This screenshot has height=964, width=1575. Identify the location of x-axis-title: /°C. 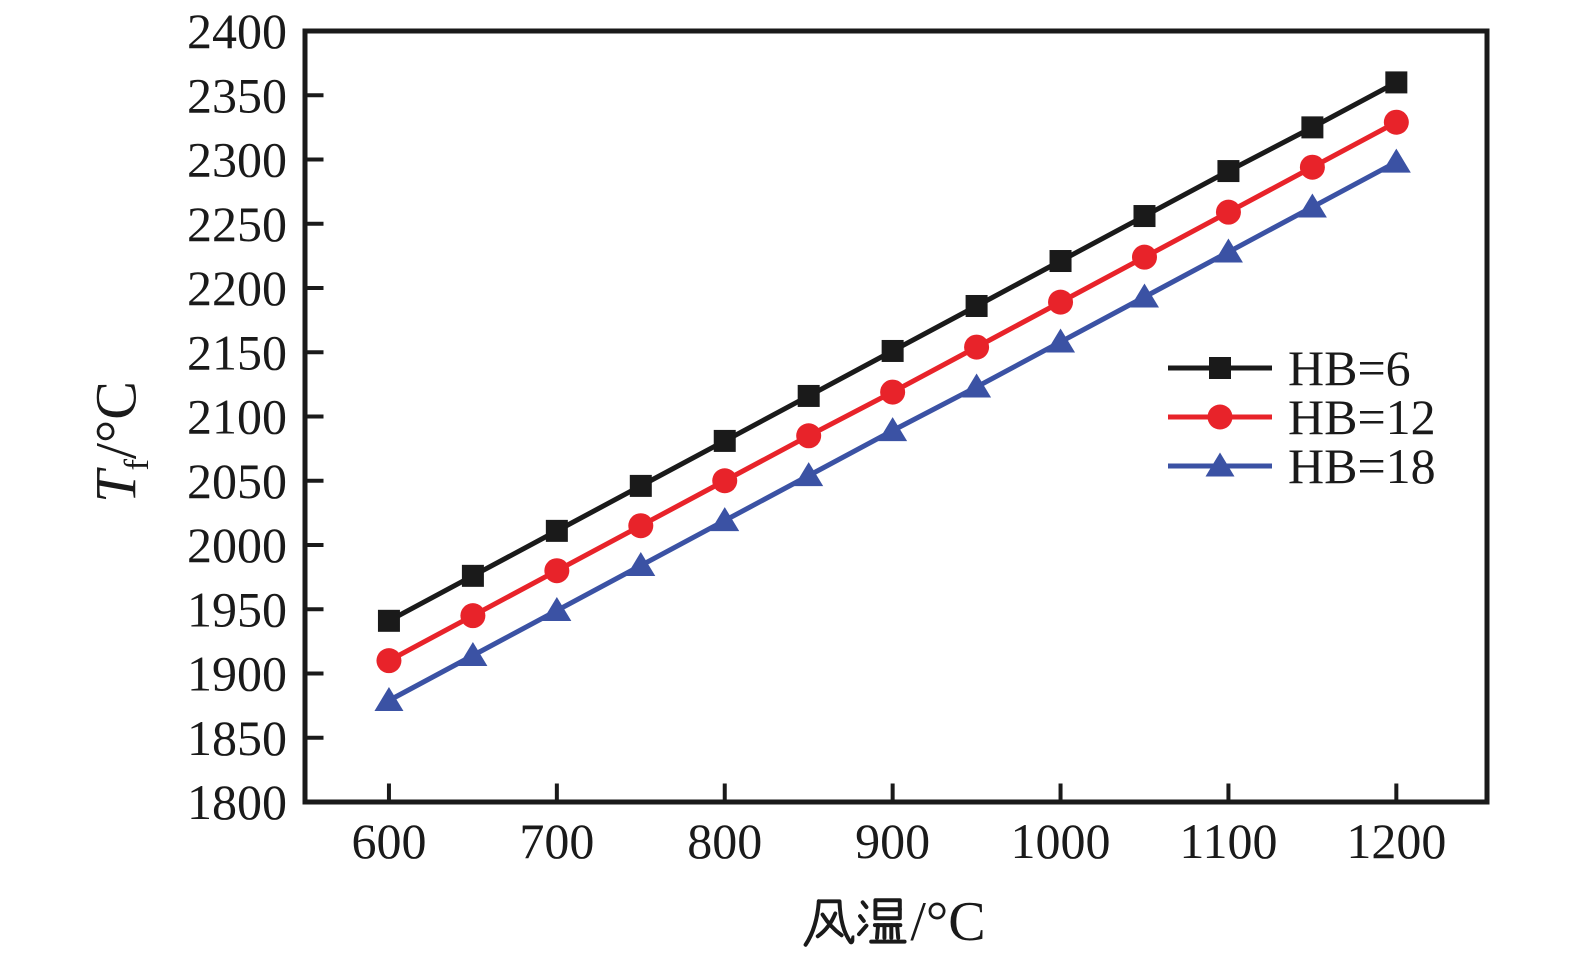
(893, 922).